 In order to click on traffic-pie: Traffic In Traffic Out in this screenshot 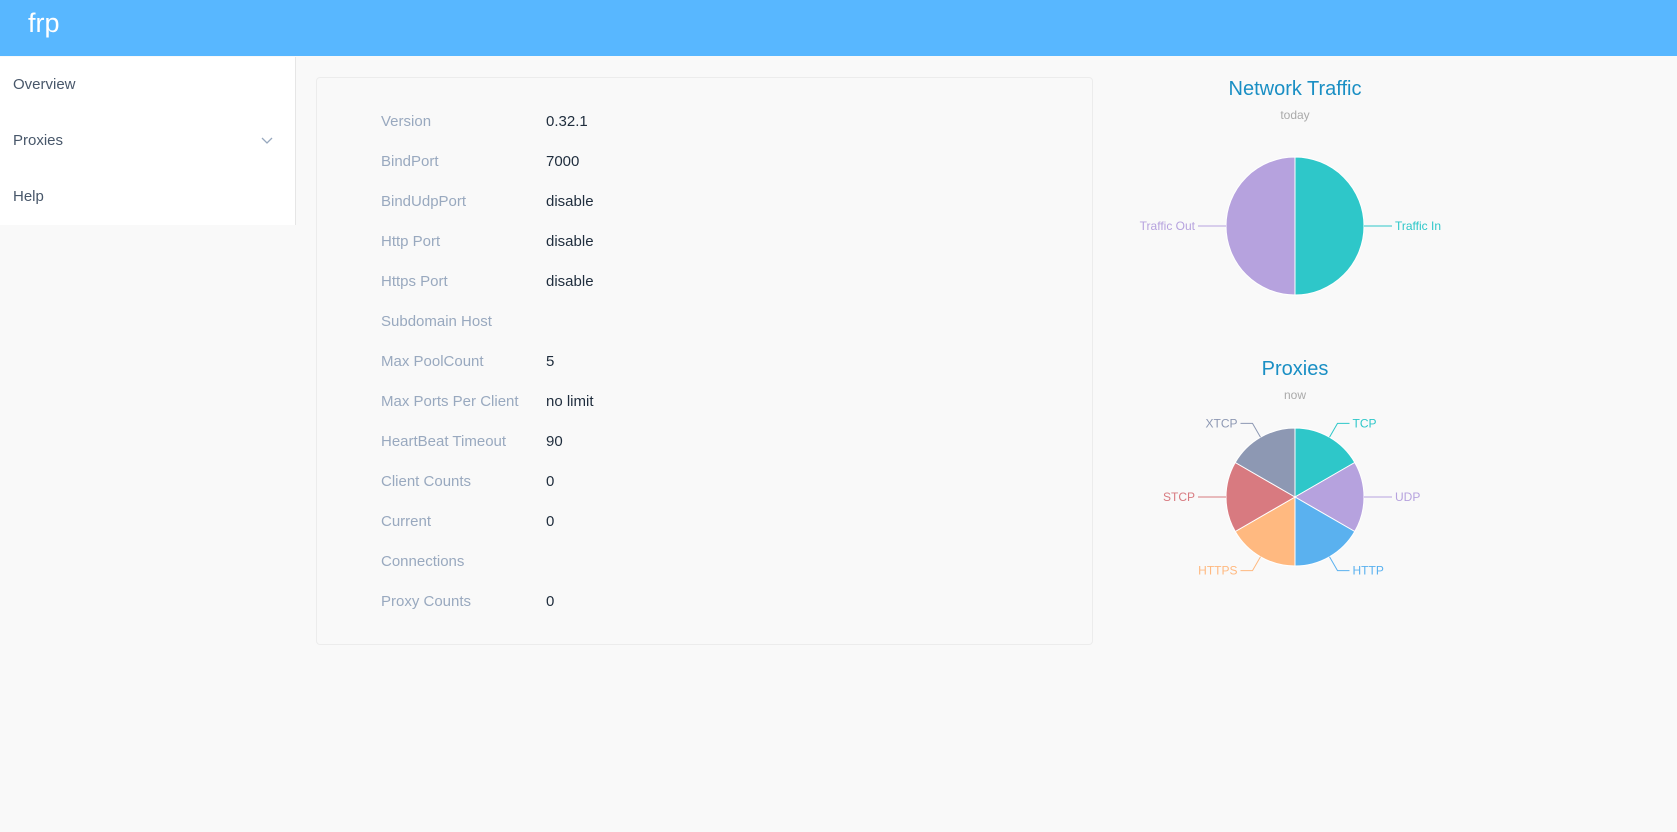, I will do `click(1290, 226)`.